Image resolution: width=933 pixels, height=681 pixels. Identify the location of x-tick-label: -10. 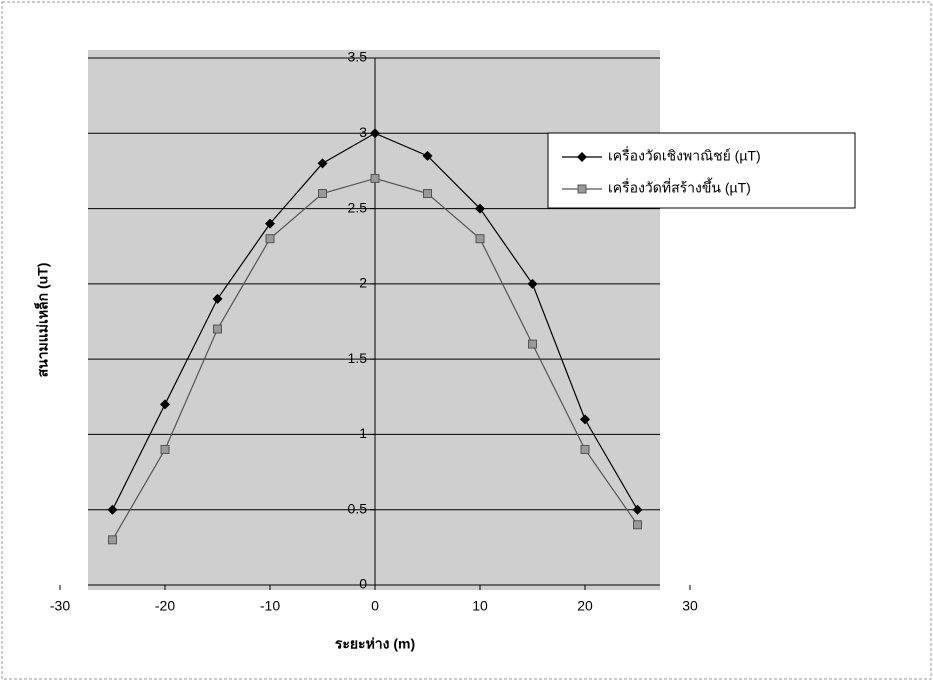
(270, 606).